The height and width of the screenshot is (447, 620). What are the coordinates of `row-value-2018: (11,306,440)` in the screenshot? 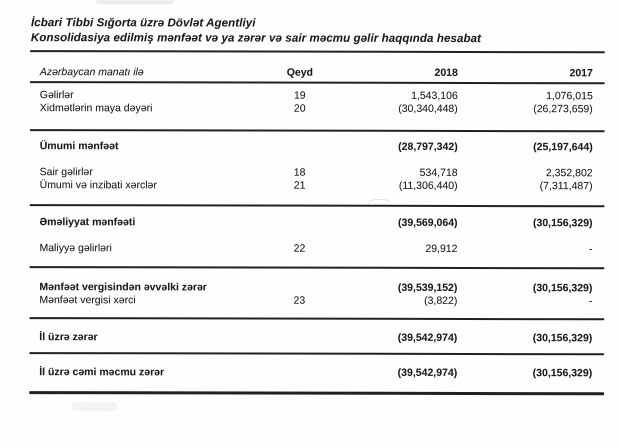 It's located at (428, 185).